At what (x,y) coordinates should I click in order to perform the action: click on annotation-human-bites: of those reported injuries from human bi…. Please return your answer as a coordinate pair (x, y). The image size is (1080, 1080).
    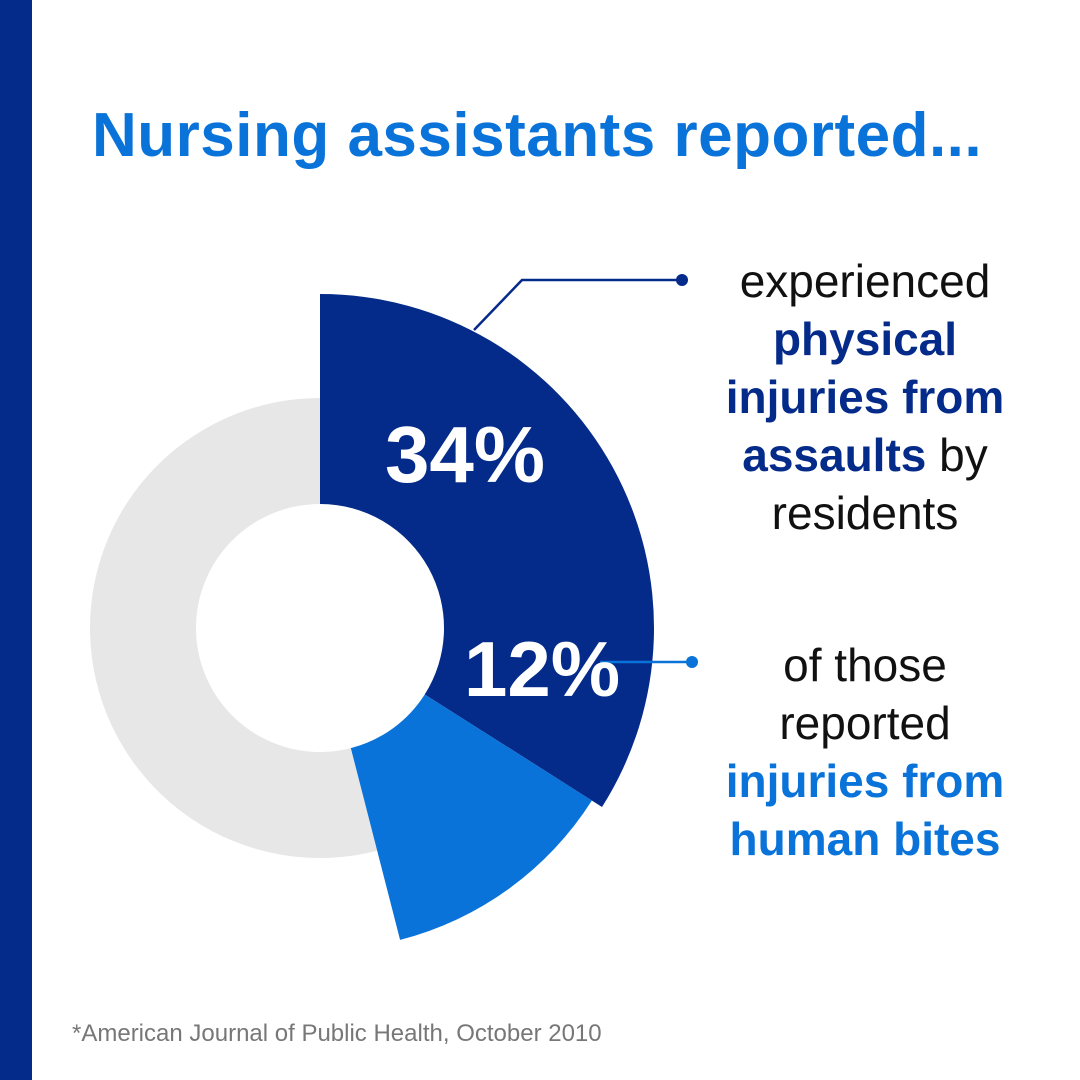
    Looking at the image, I should click on (865, 752).